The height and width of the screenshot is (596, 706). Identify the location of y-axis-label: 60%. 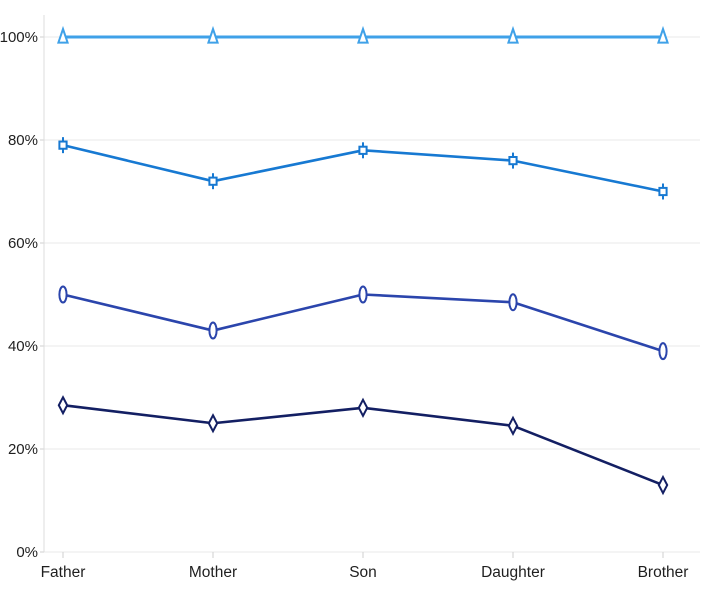
(23, 243).